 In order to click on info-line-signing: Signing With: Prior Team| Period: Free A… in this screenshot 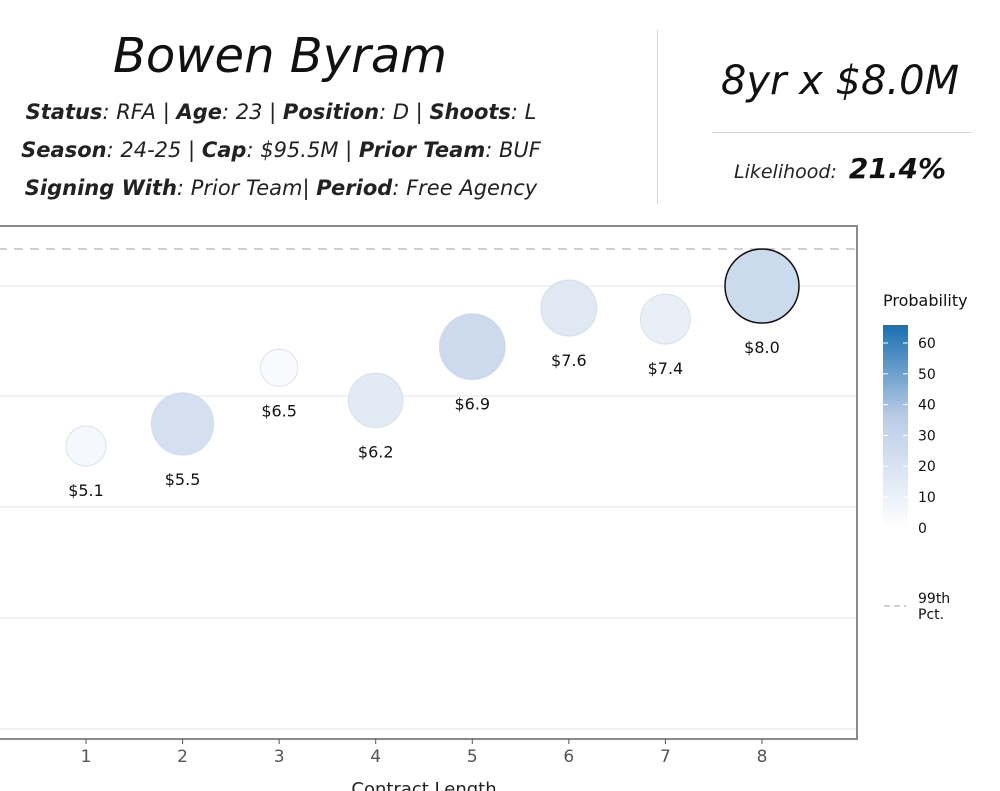, I will do `click(281, 188)`.